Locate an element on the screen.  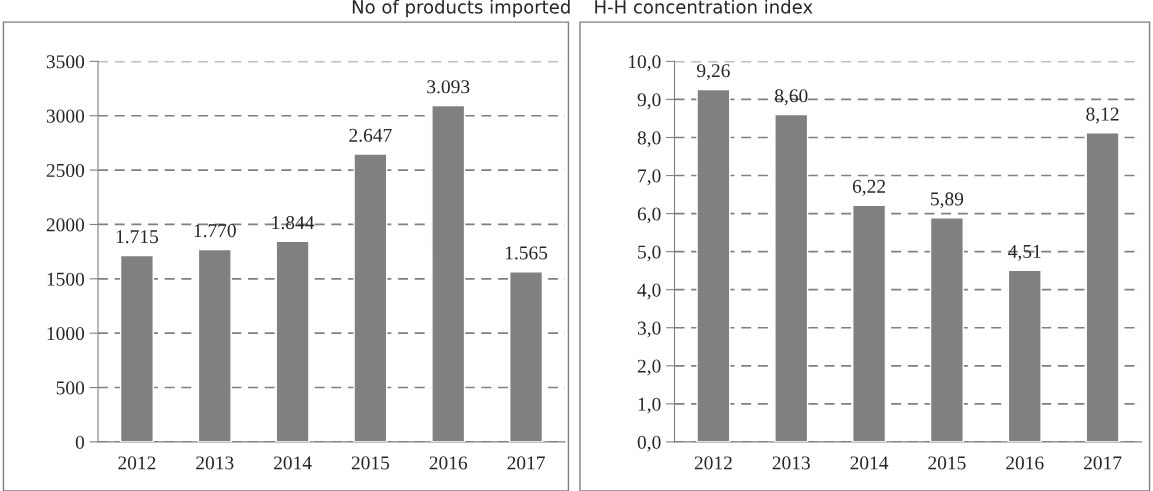
y-tick-label: 5,0 is located at coordinates (649, 253).